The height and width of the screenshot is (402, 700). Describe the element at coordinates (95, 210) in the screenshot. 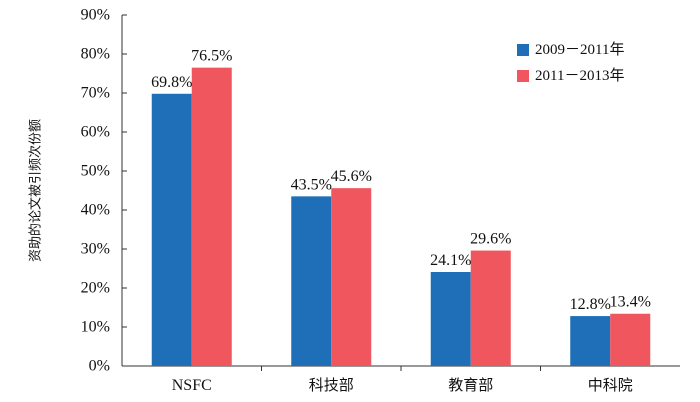

I see `y-tick-label: 40%` at that location.